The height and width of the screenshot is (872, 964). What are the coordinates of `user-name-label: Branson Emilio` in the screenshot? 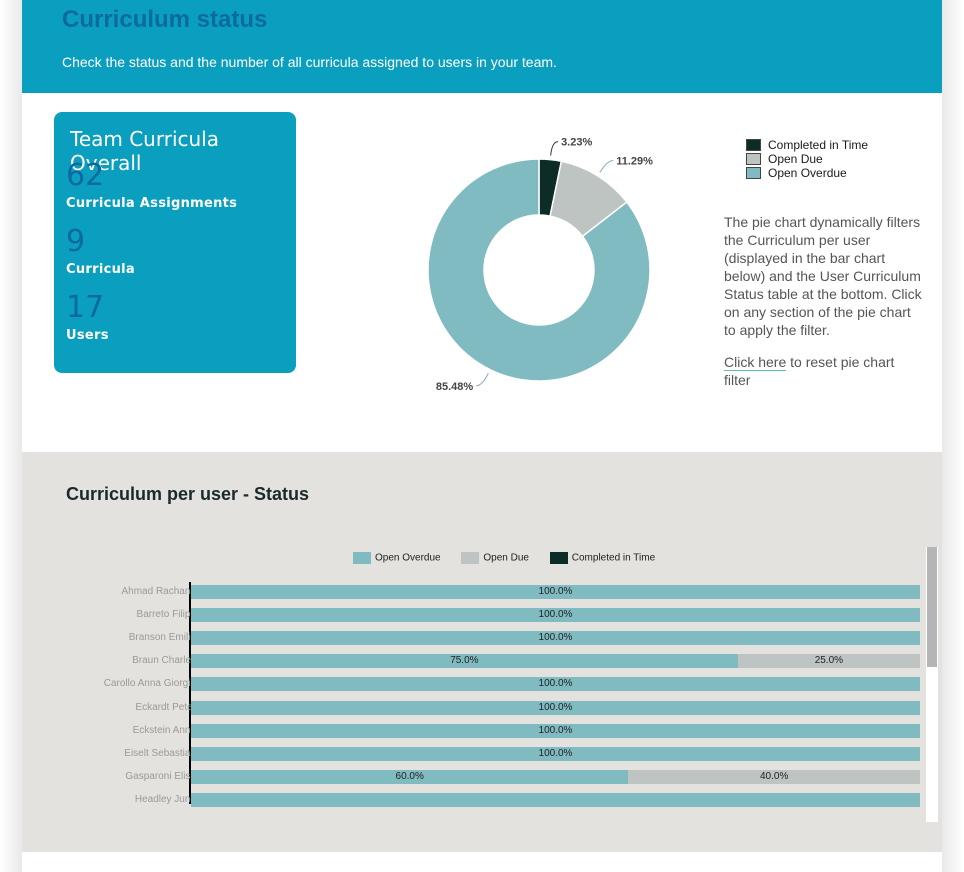 It's located at (162, 638).